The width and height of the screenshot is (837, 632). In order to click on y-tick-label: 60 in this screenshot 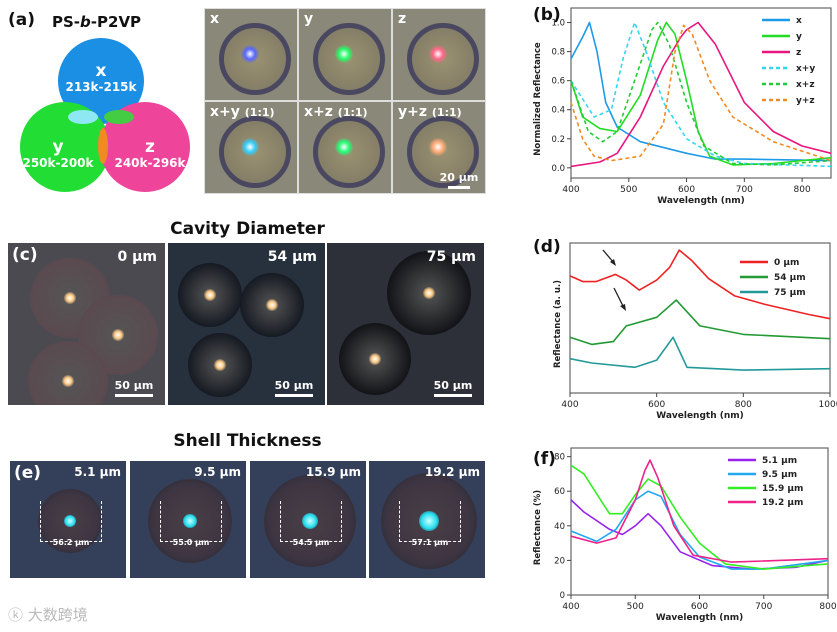, I will do `click(559, 492)`.